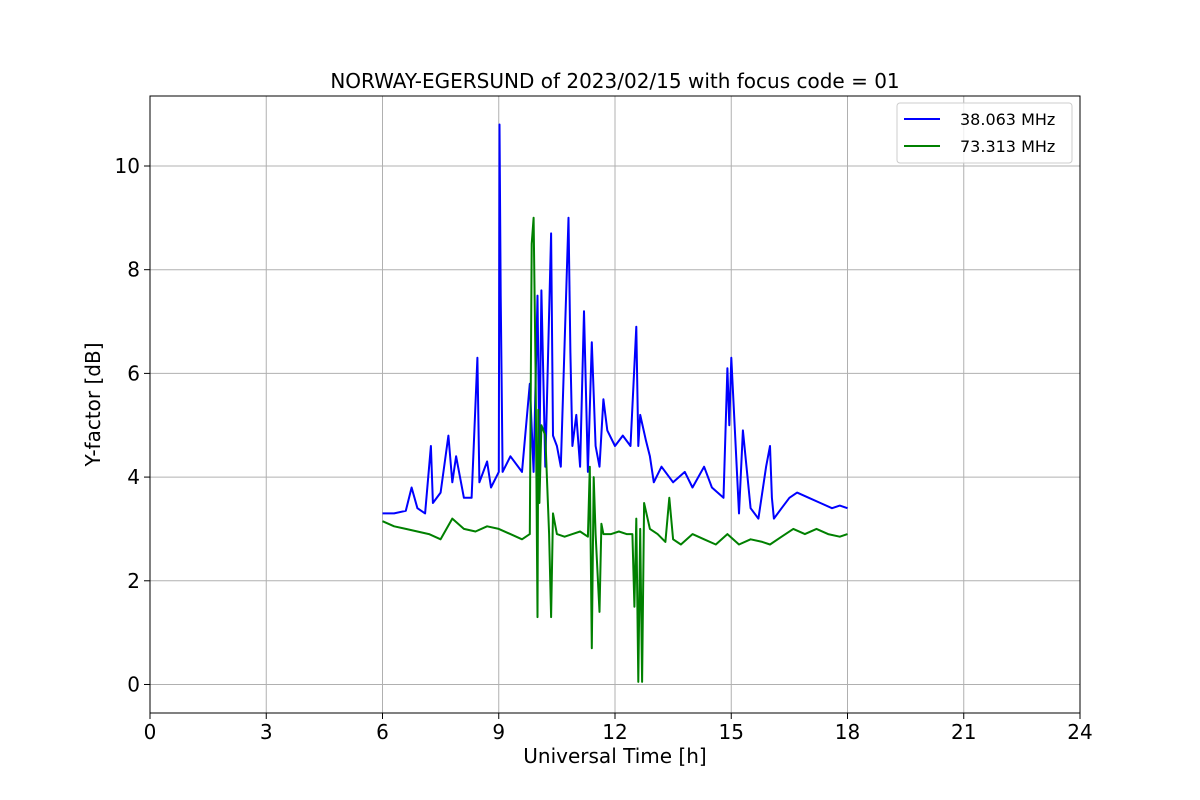 This screenshot has width=1200, height=800. What do you see at coordinates (847, 732) in the screenshot?
I see `x-tick-label: 18` at bounding box center [847, 732].